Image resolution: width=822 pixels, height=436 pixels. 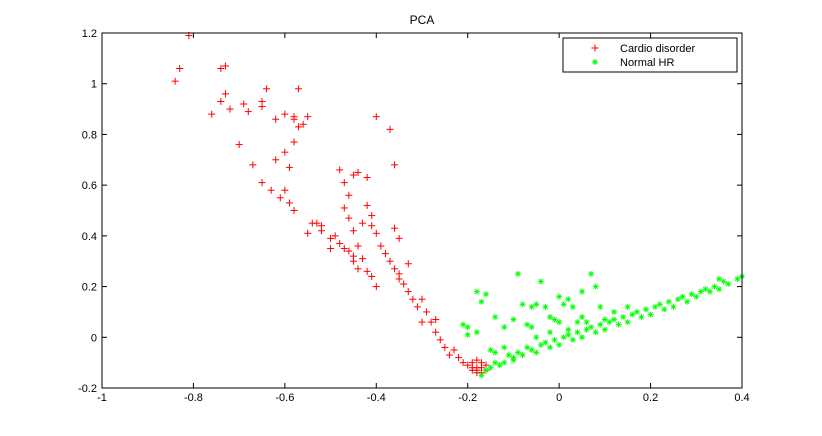 I want to click on legend-entry: Normal HR, so click(x=633, y=63).